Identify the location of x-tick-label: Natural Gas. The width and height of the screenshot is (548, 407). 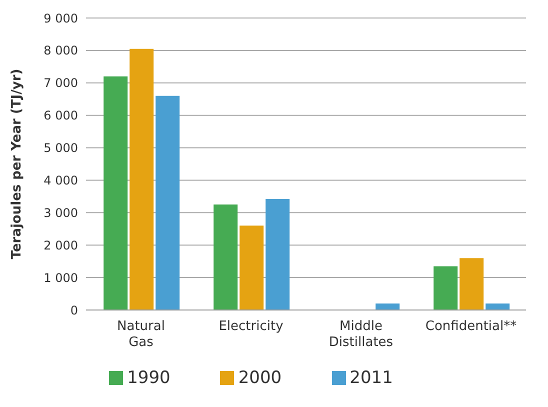
(141, 334).